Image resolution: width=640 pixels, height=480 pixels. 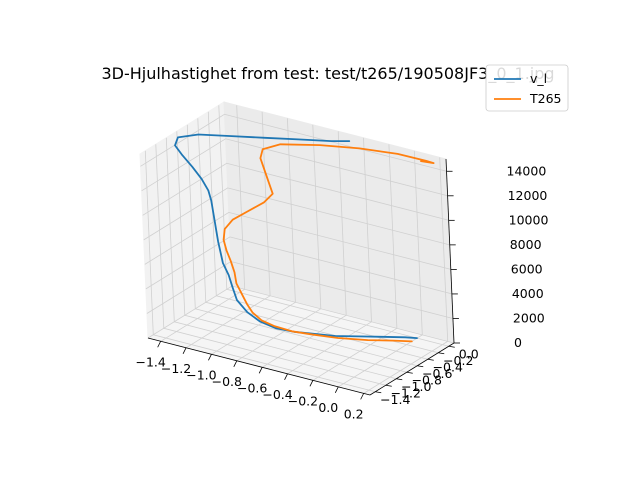 I want to click on x-tick-label: −0.6, so click(x=252, y=387).